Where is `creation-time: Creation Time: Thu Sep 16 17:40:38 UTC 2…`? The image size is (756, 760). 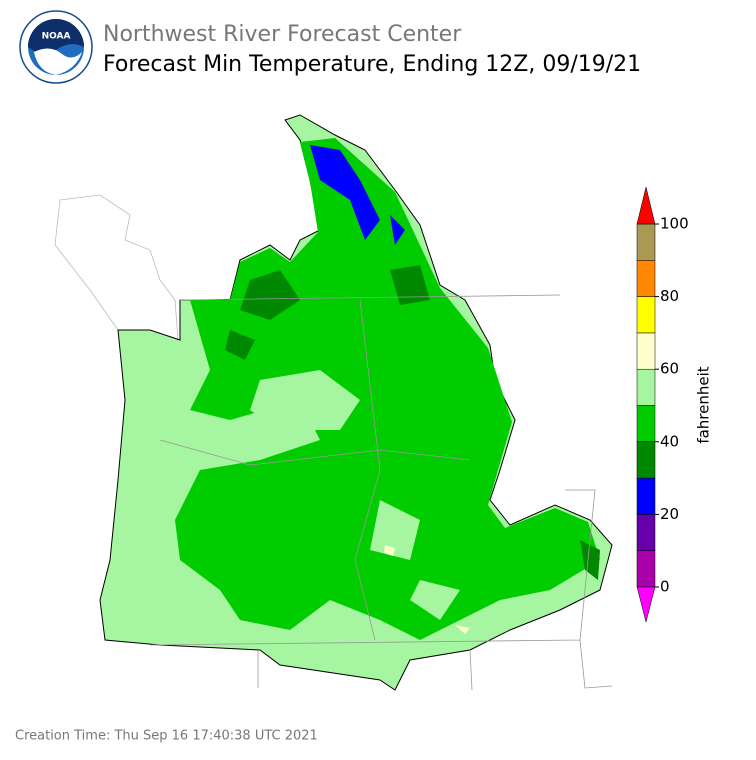
creation-time: Creation Time: Thu Sep 16 17:40:38 UTC 2… is located at coordinates (166, 736).